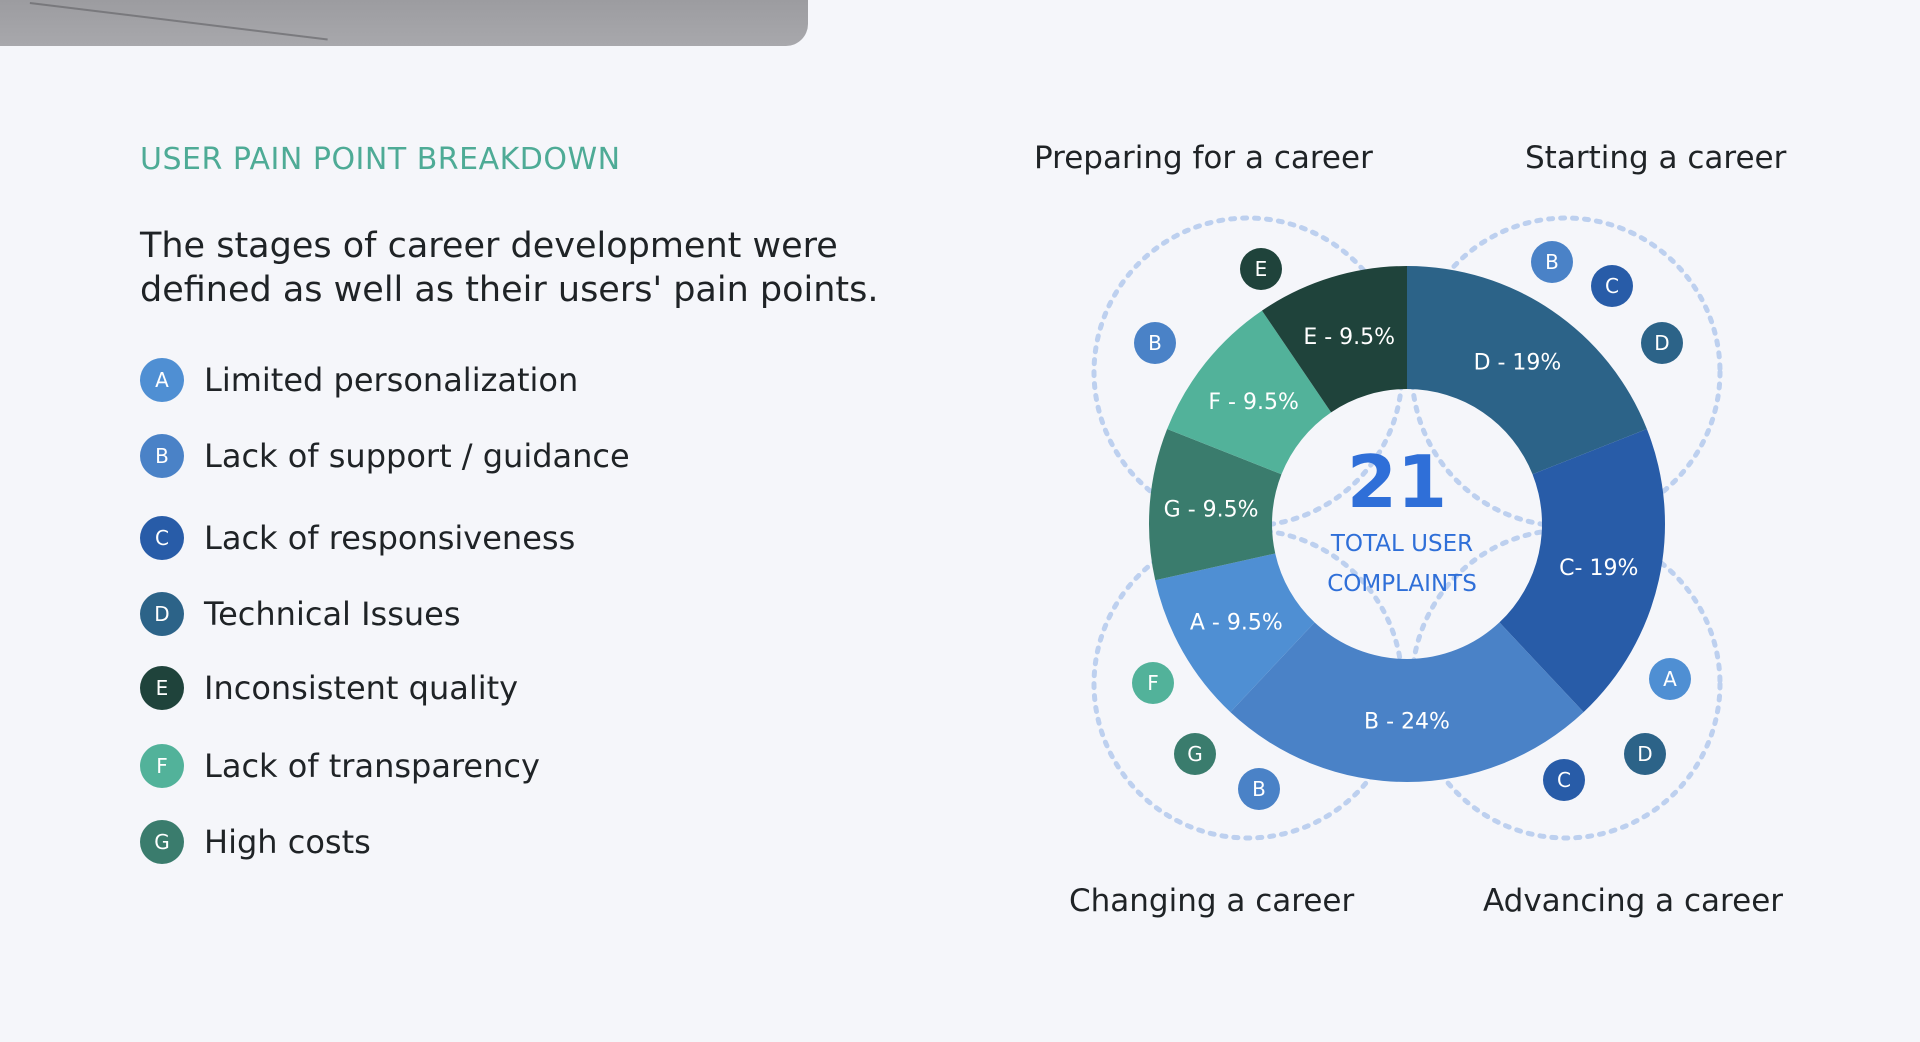 The width and height of the screenshot is (1920, 1042). What do you see at coordinates (162, 380) in the screenshot?
I see `legend-badge-a: A` at bounding box center [162, 380].